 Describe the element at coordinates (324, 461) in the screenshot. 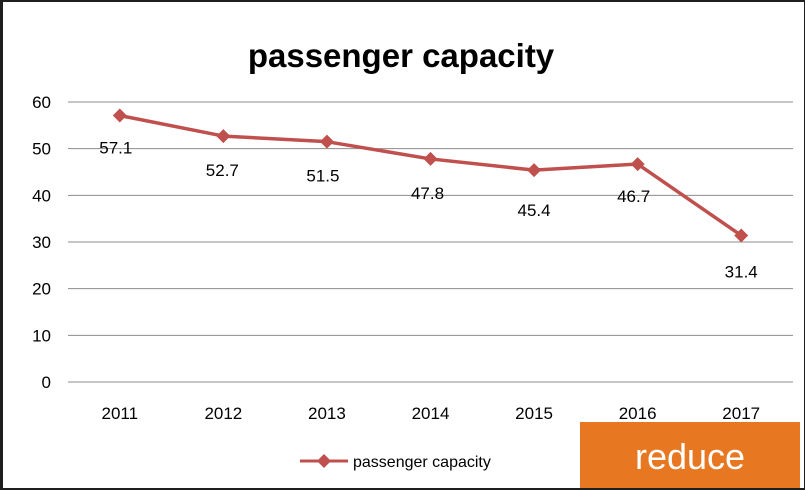

I see `legend-marker-diamond` at that location.